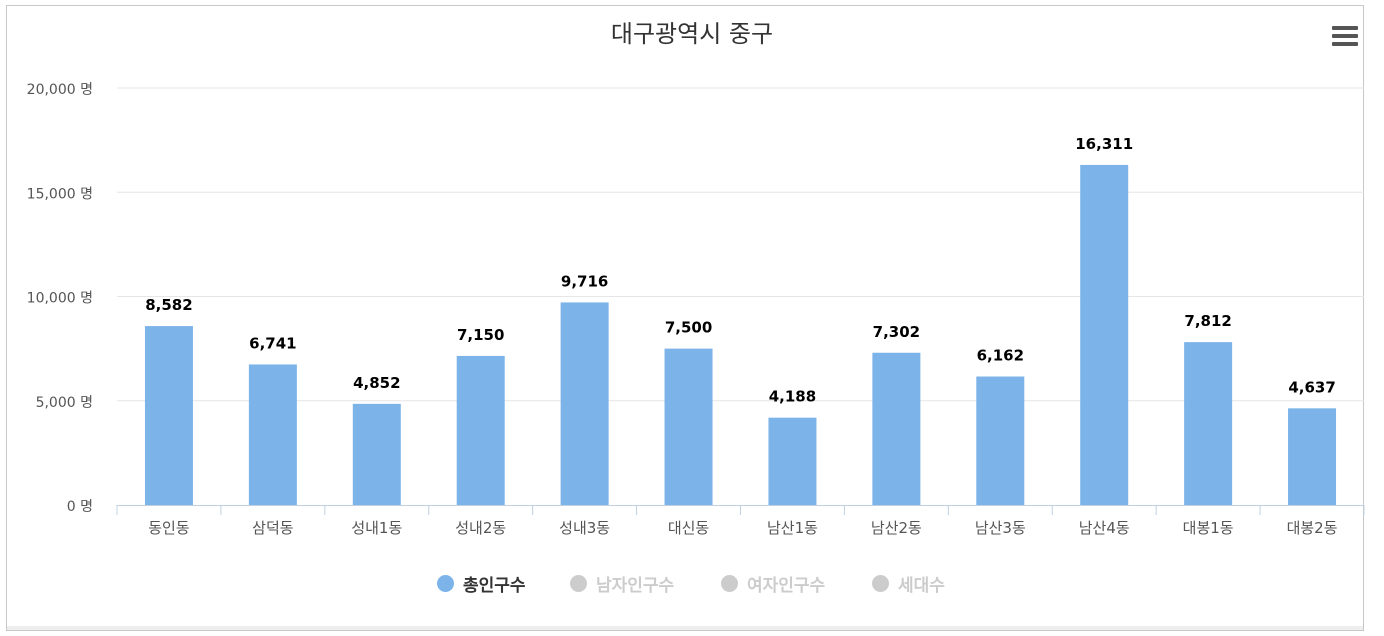  Describe the element at coordinates (896, 528) in the screenshot. I see `x-tick-label: 남산2동` at that location.